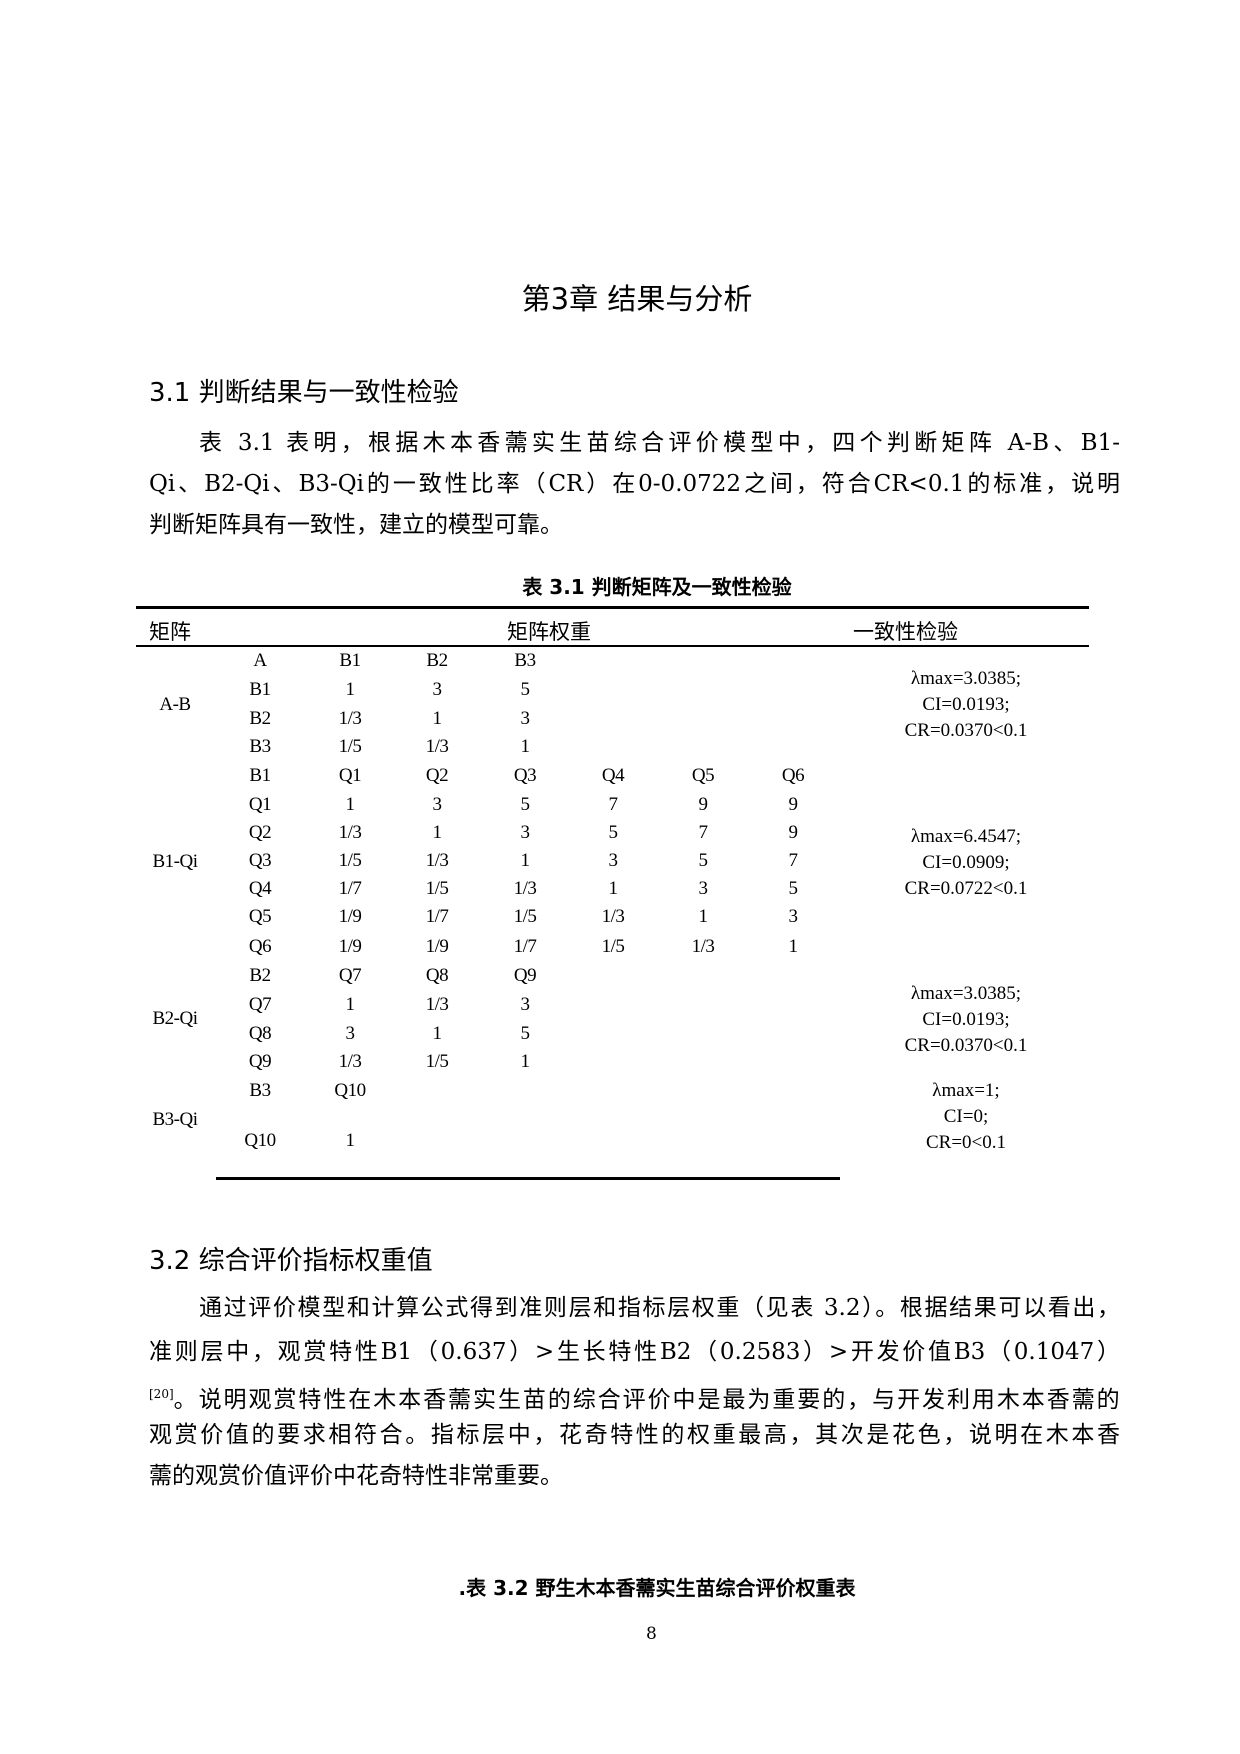 The height and width of the screenshot is (1754, 1240). I want to click on consistency-line: CI=0;, so click(966, 1116).